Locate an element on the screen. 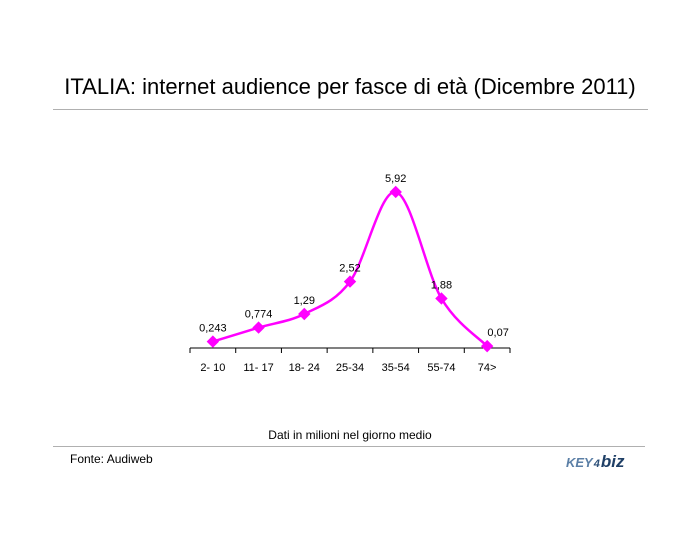  x-tick-label: 11- 17 is located at coordinates (258, 368).